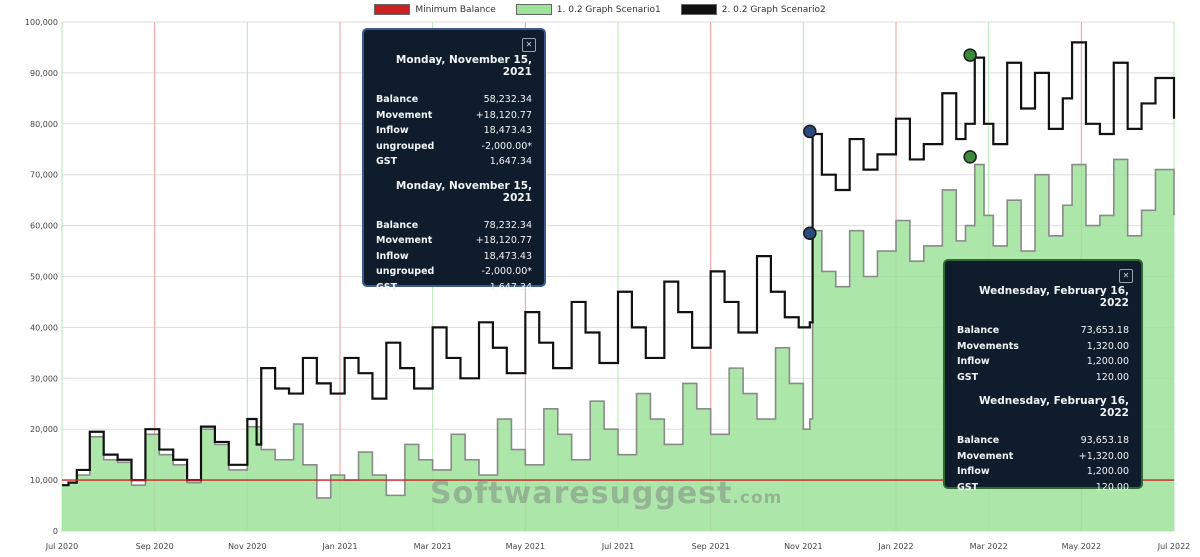 The width and height of the screenshot is (1200, 557). What do you see at coordinates (44, 480) in the screenshot?
I see `y-tick-label: 10,000` at bounding box center [44, 480].